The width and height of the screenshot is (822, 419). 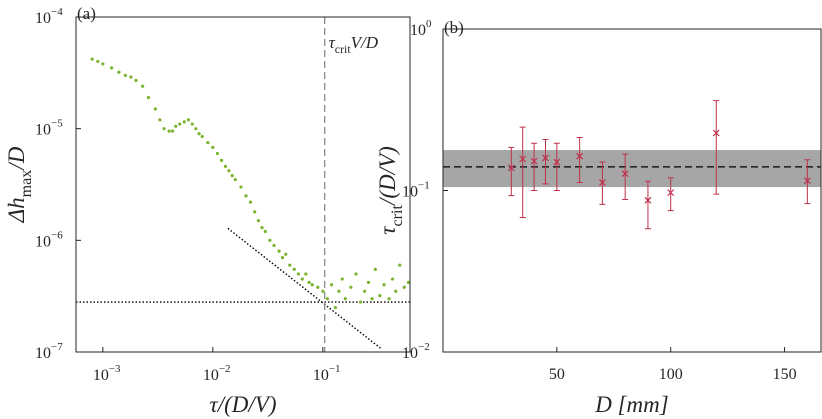 What do you see at coordinates (424, 347) in the screenshot?
I see `y-tick-label-exp: −2` at bounding box center [424, 347].